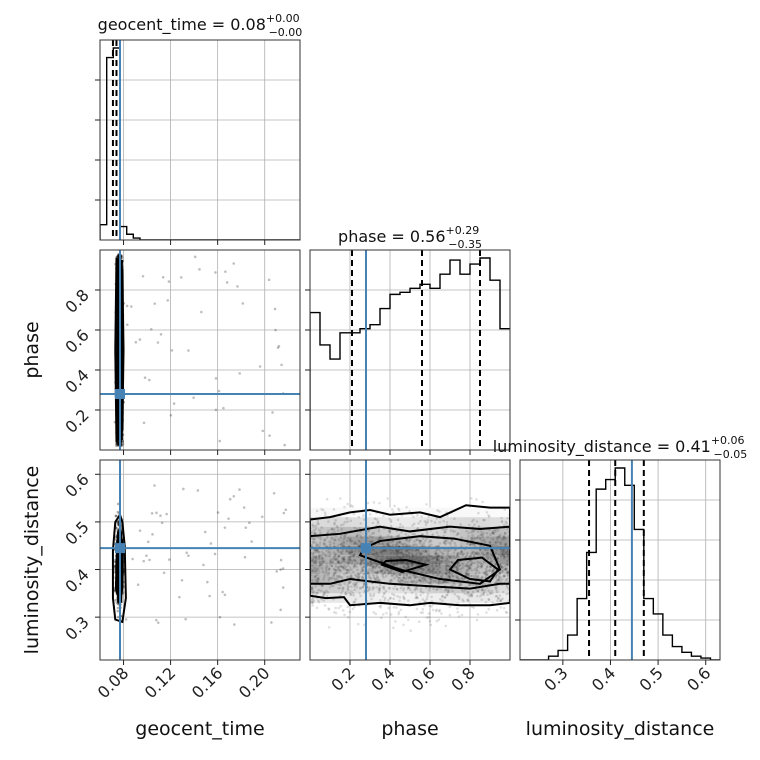 The width and height of the screenshot is (760, 760). What do you see at coordinates (603, 678) in the screenshot?
I see `x-tick-label: 0.4` at bounding box center [603, 678].